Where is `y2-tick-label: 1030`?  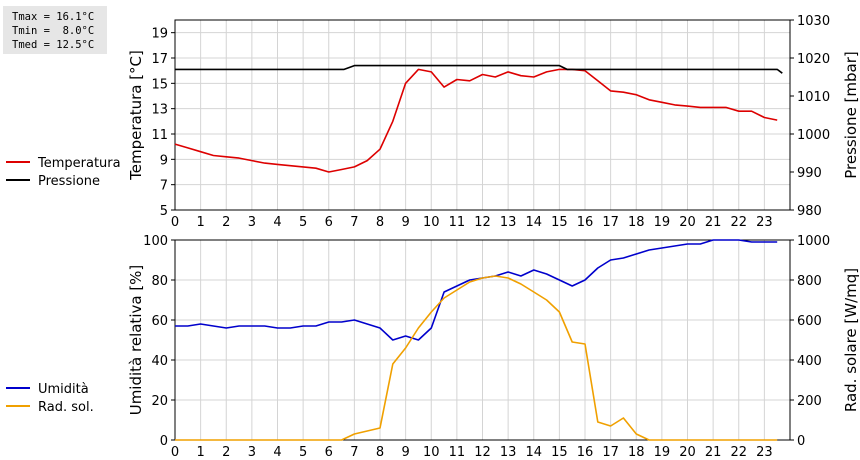 y2-tick-label: 1030 is located at coordinates (813, 21).